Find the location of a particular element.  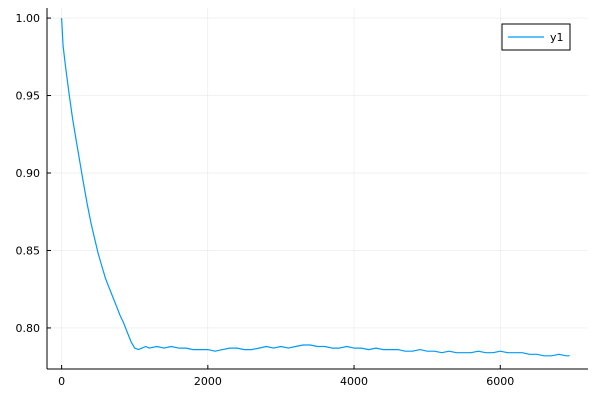

legend: y1 is located at coordinates (536, 37).